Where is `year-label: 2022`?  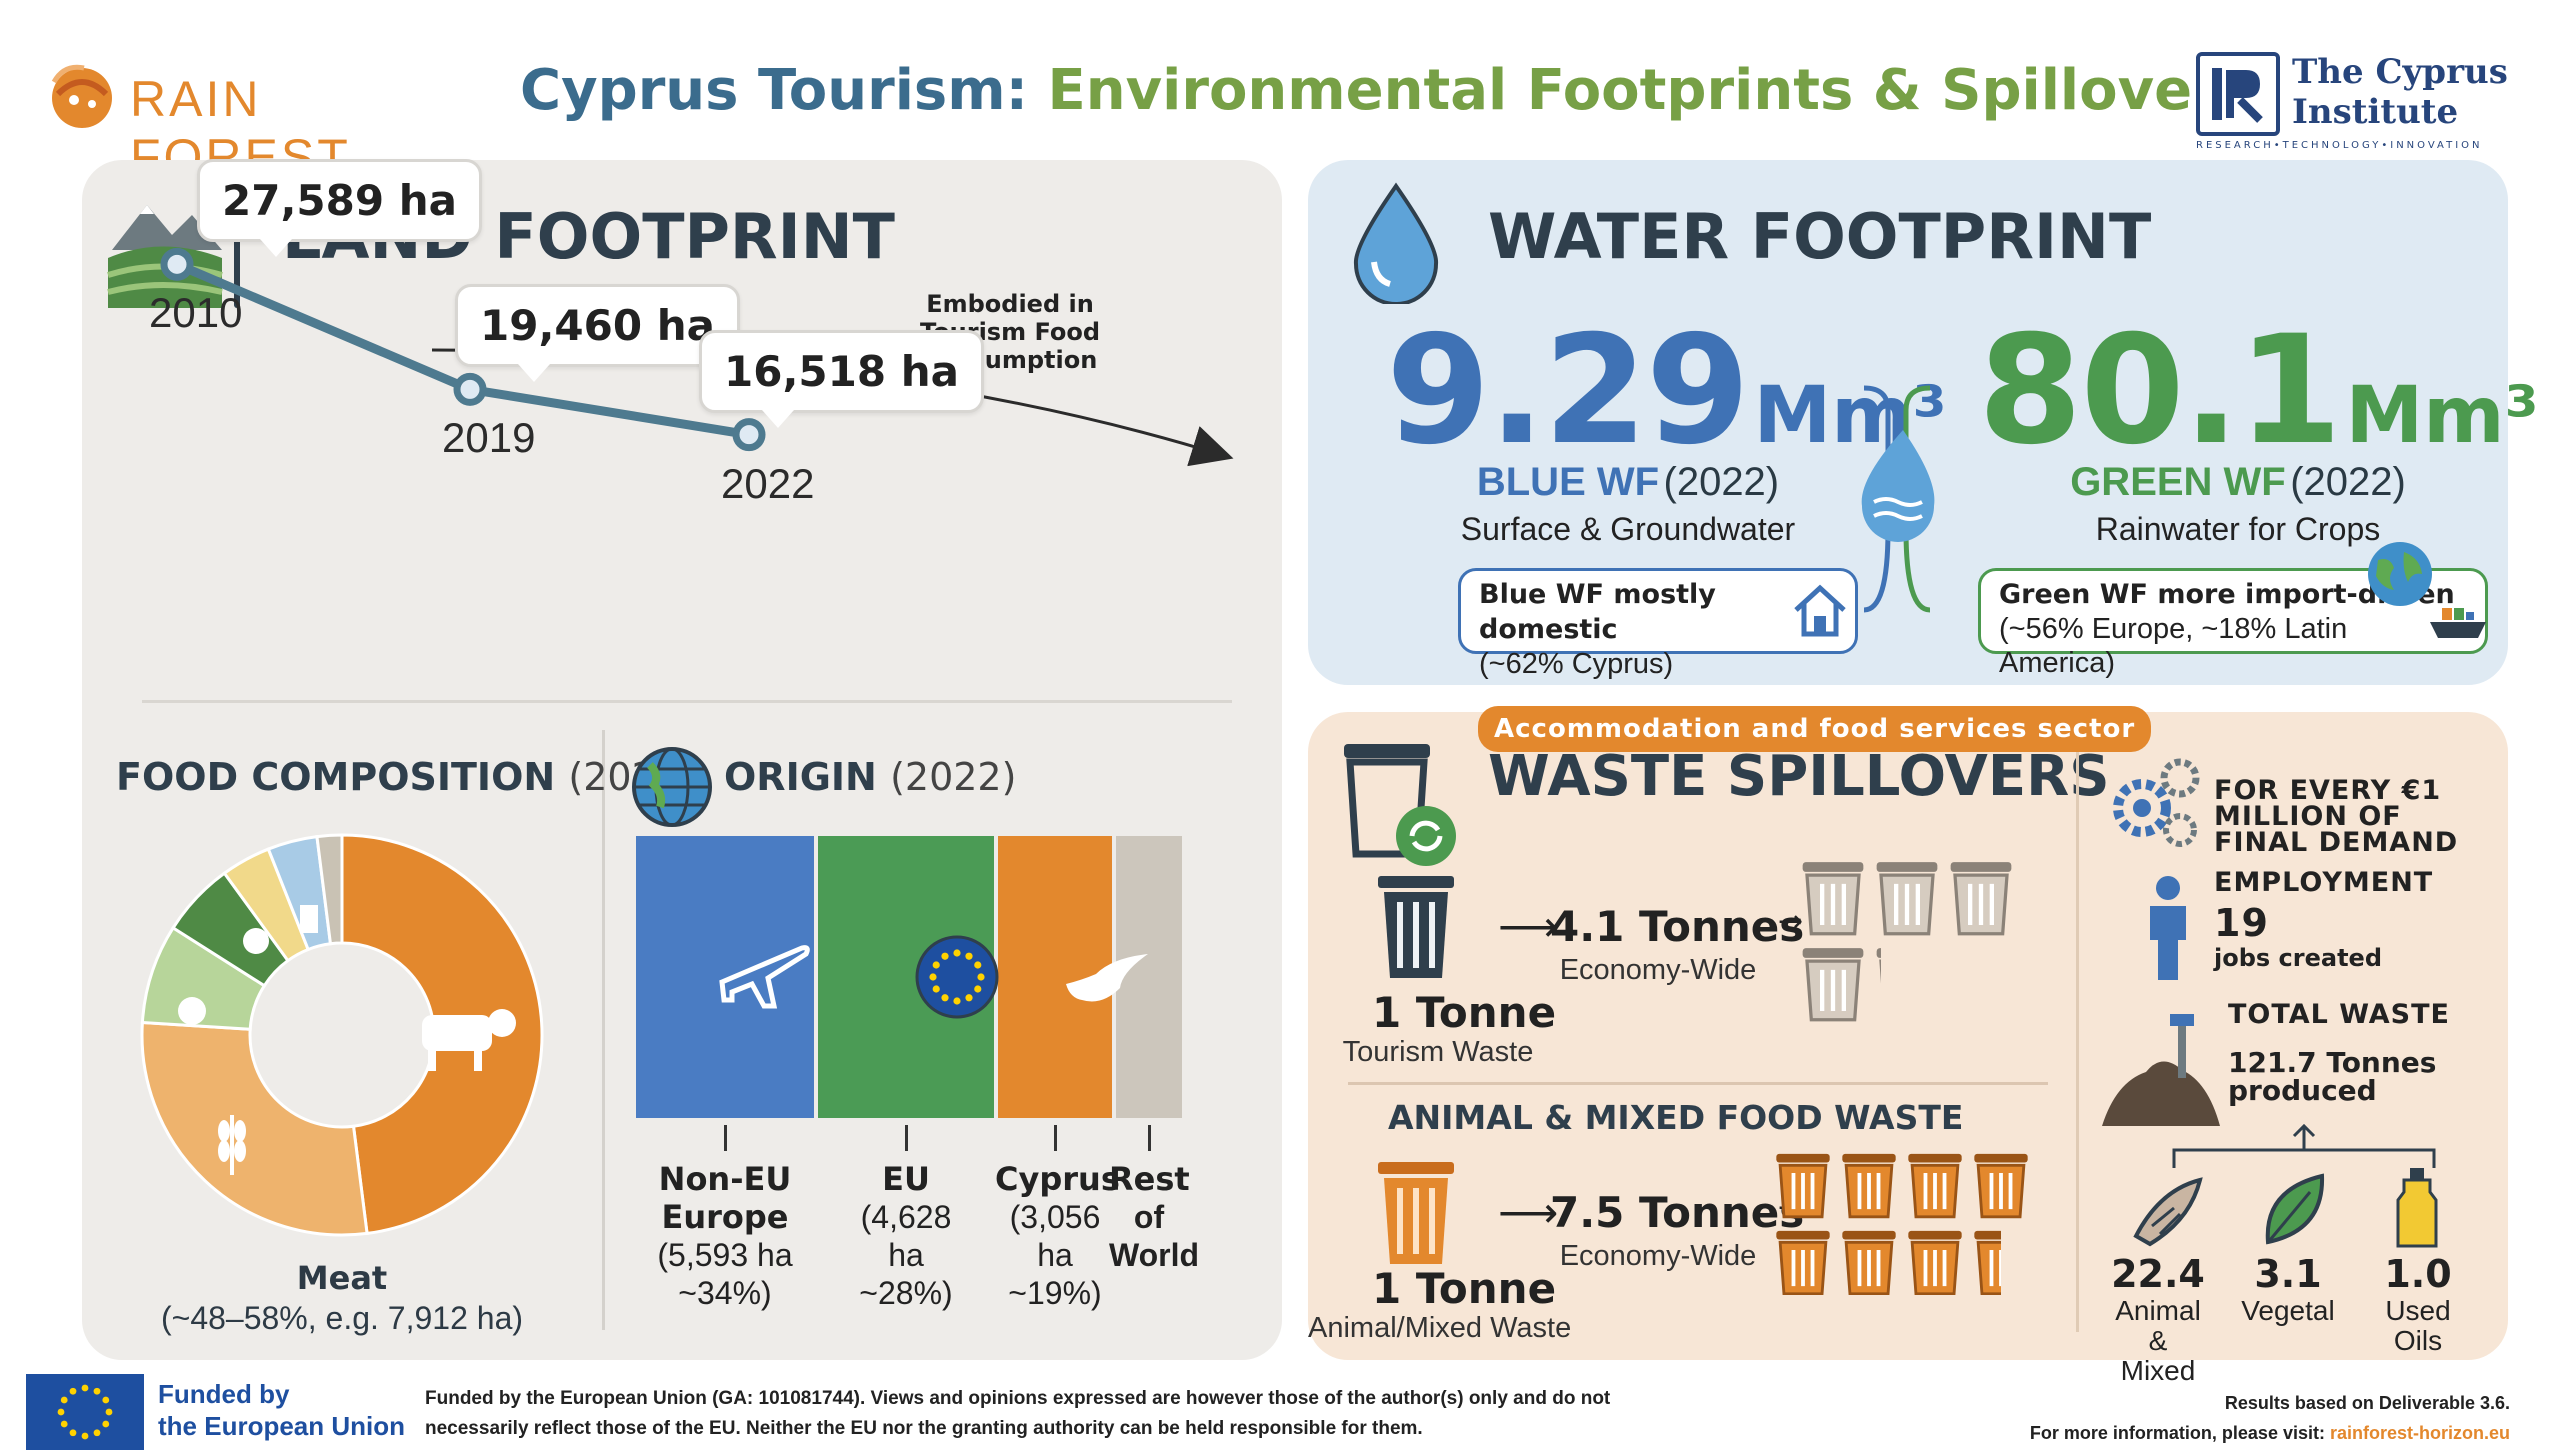
year-label: 2022 is located at coordinates (768, 483).